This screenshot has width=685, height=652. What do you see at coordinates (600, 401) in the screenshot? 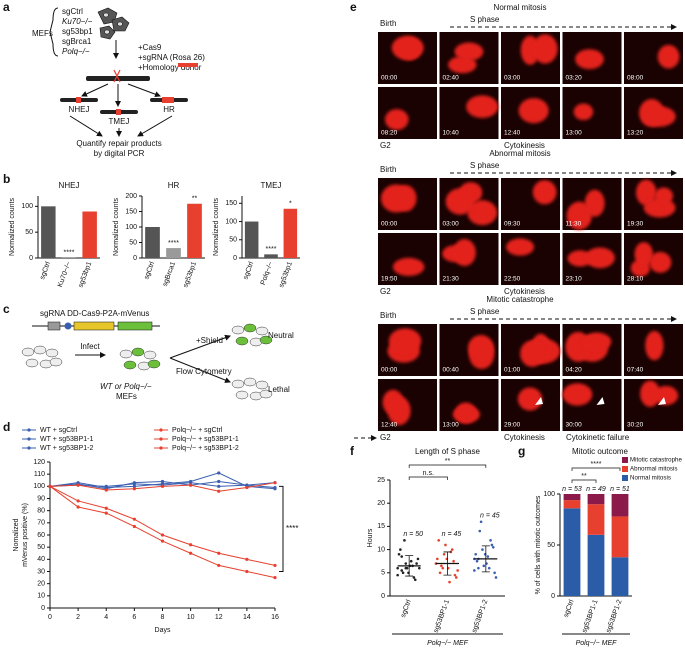
I see `pointer` at bounding box center [600, 401].